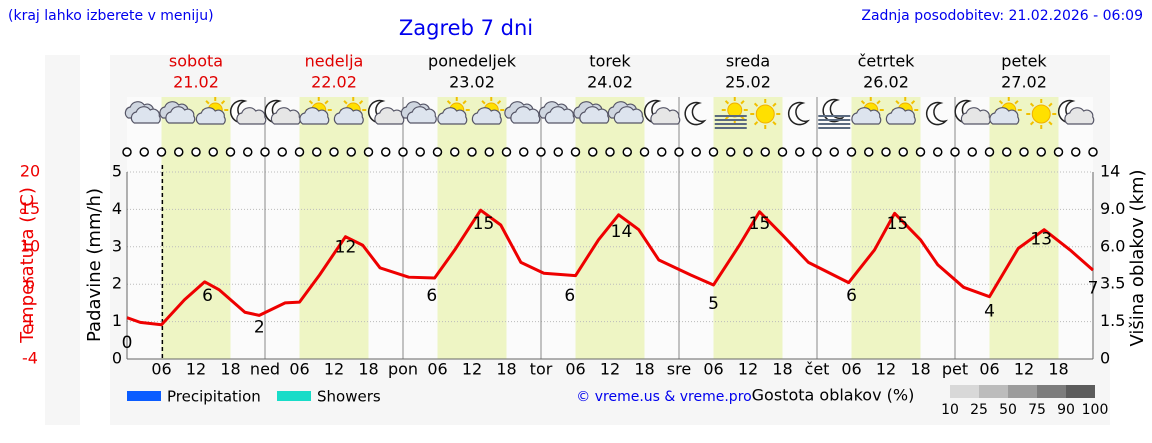 This screenshot has height=443, width=1152. I want to click on cloud-scale-swatch, so click(993, 391).